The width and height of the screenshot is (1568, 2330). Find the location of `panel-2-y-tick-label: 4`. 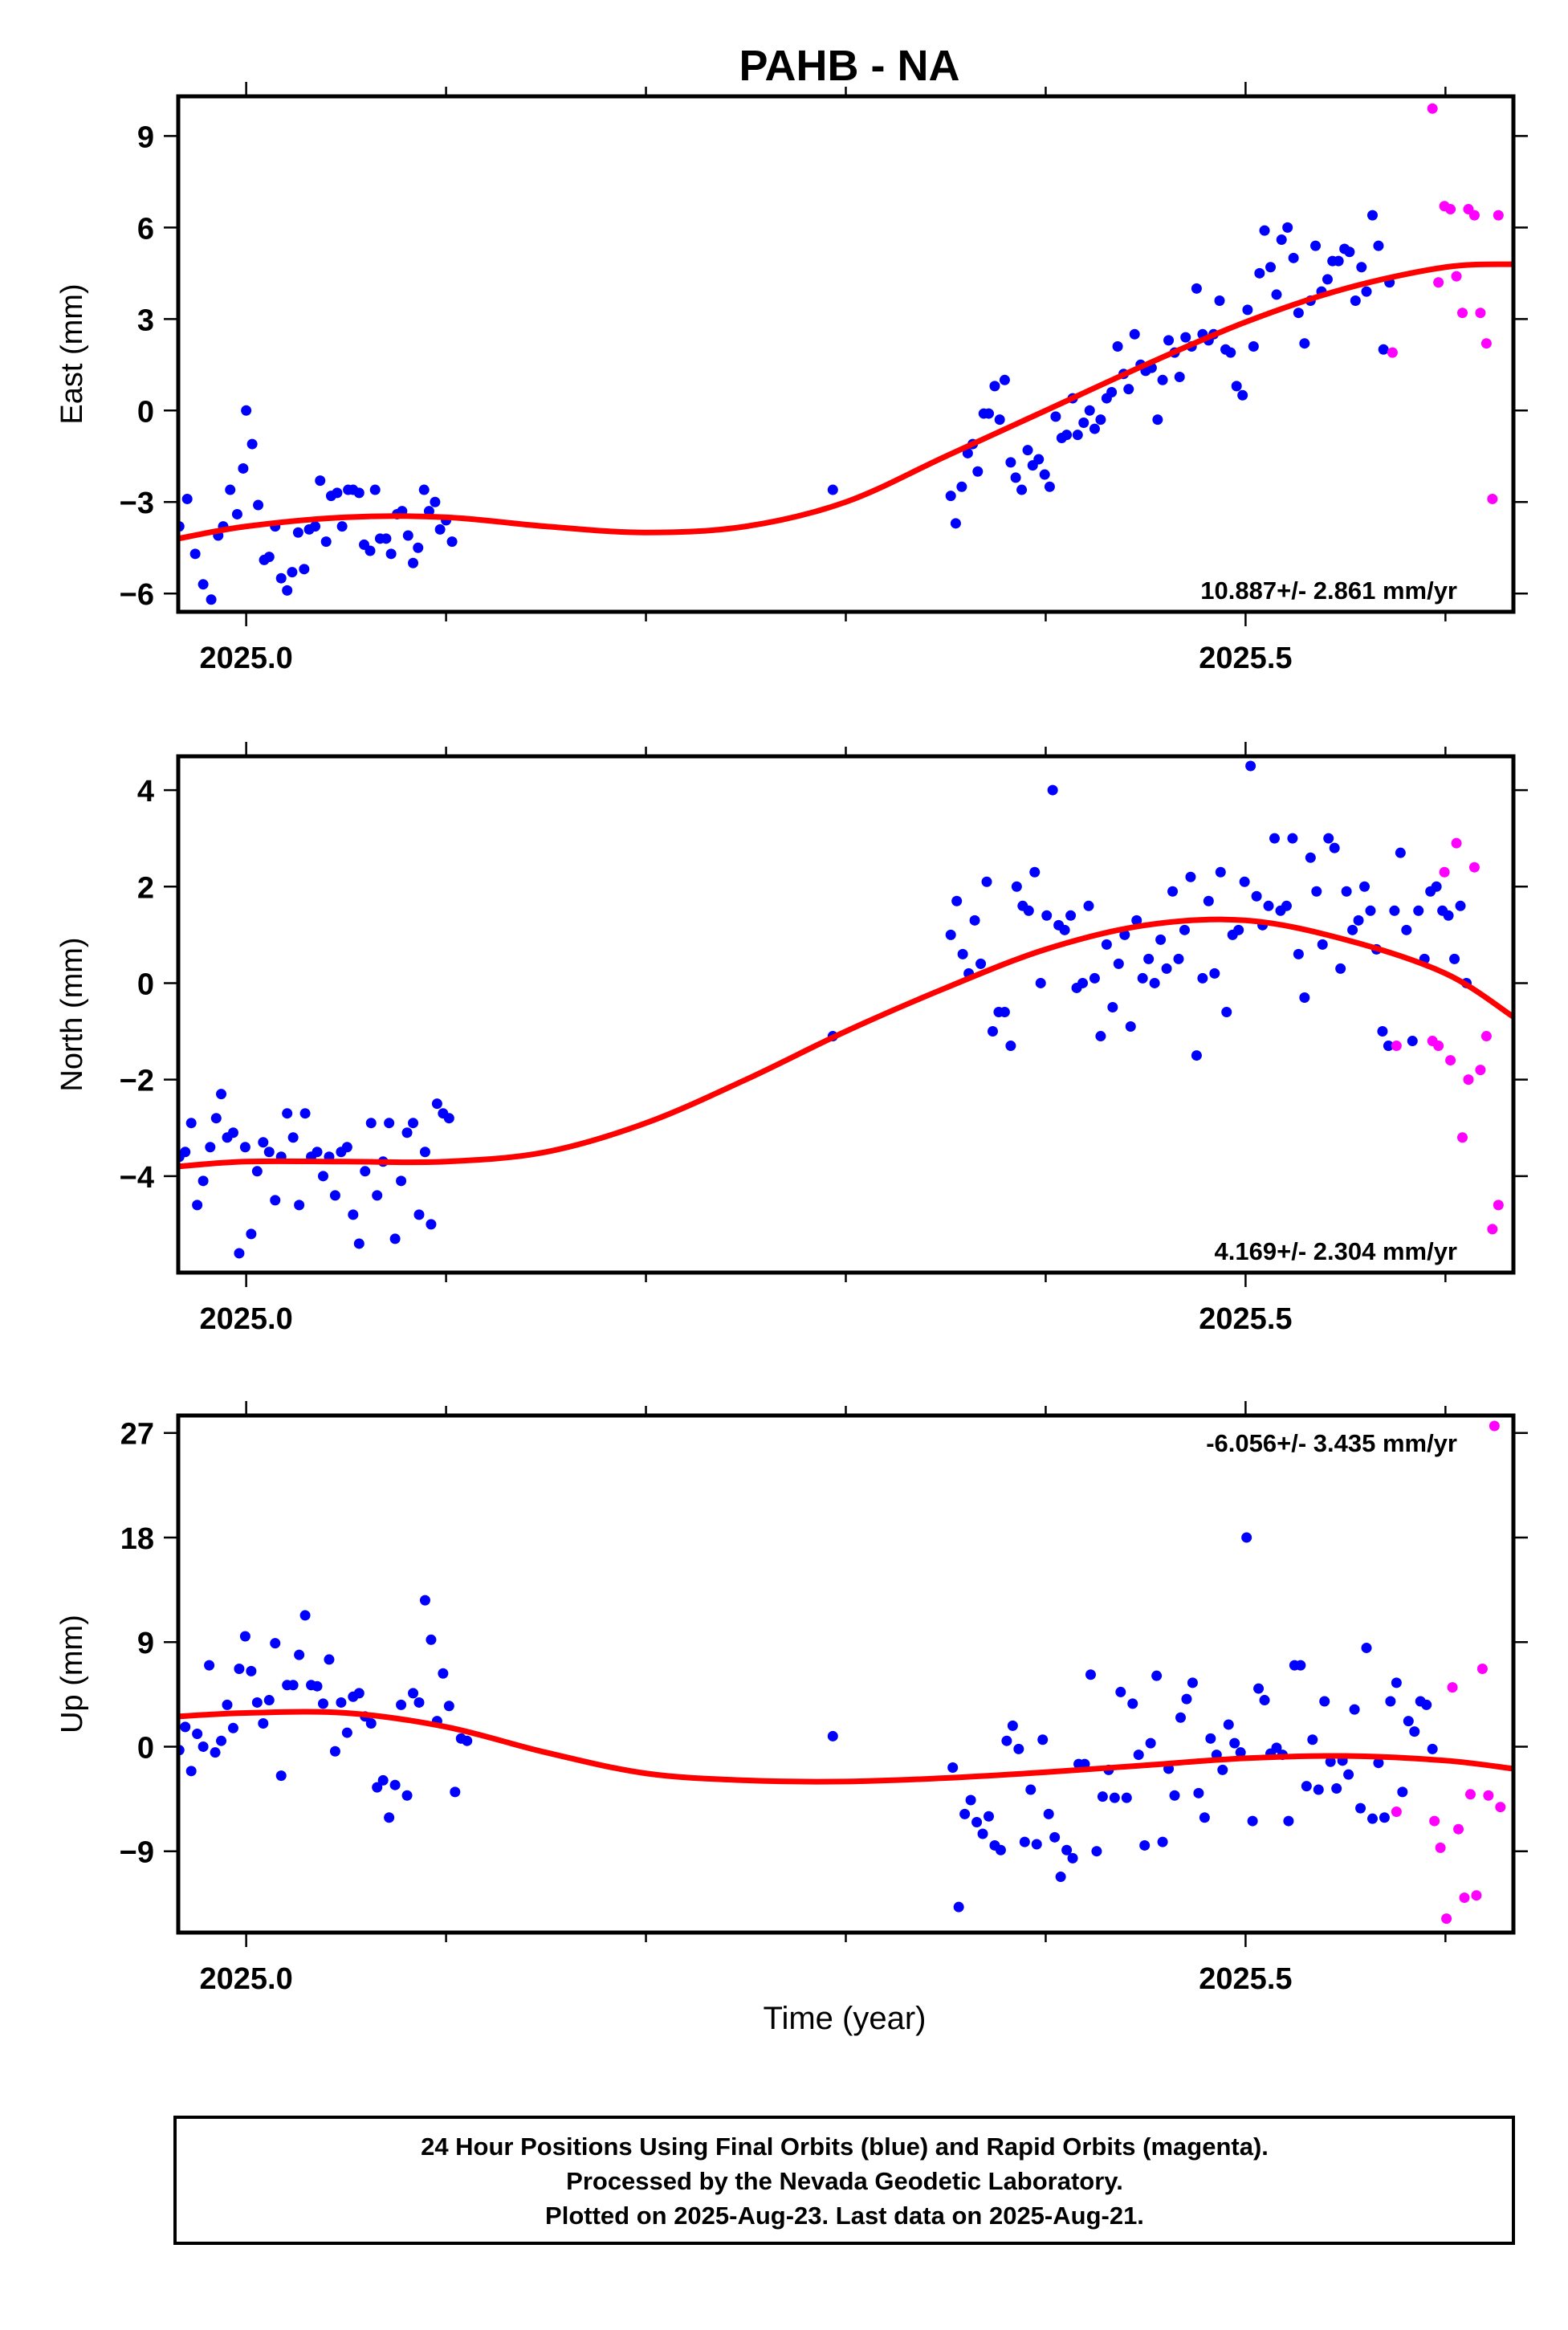

panel-2-y-tick-label: 4 is located at coordinates (145, 792).